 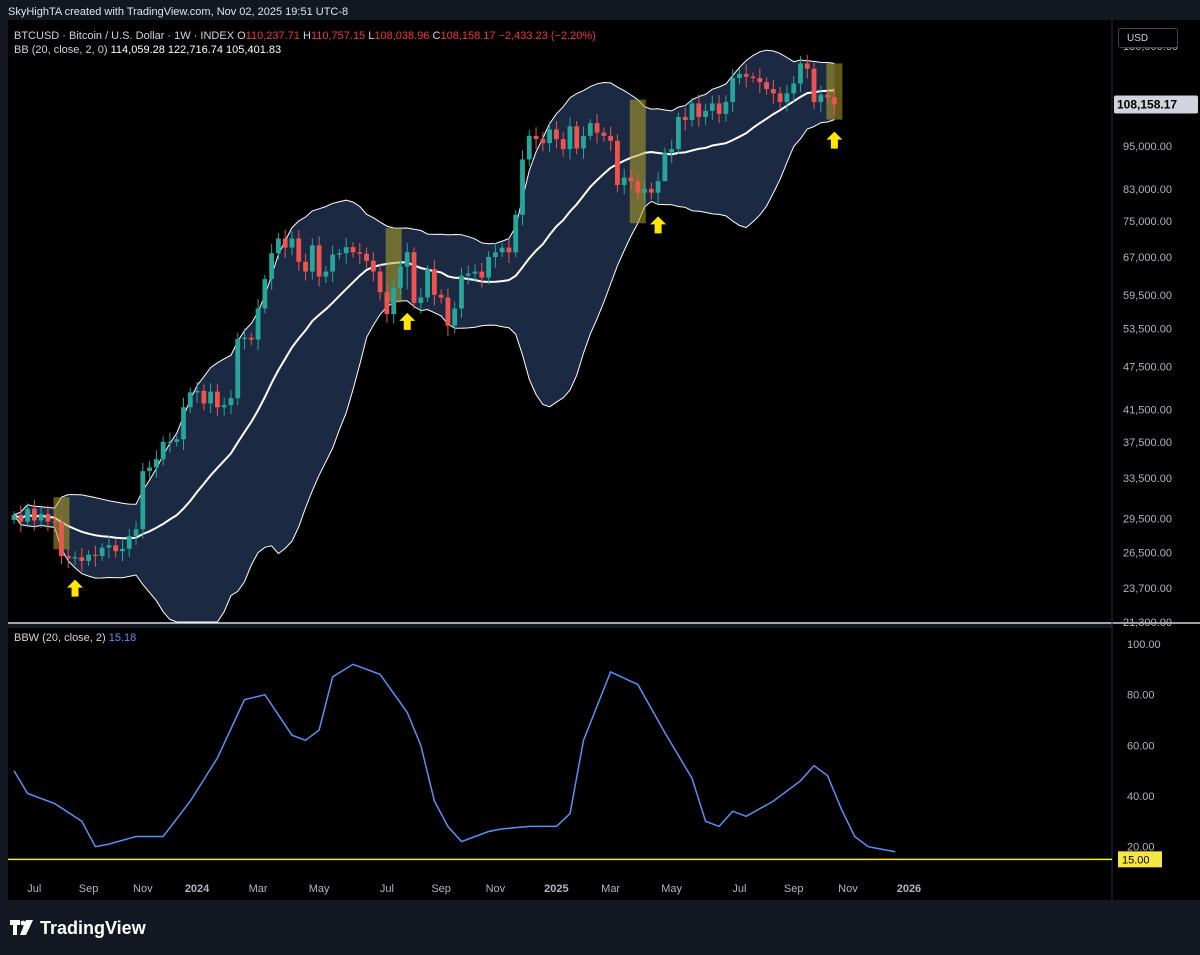 What do you see at coordinates (1148, 38) in the screenshot?
I see `currency-selector: USD` at bounding box center [1148, 38].